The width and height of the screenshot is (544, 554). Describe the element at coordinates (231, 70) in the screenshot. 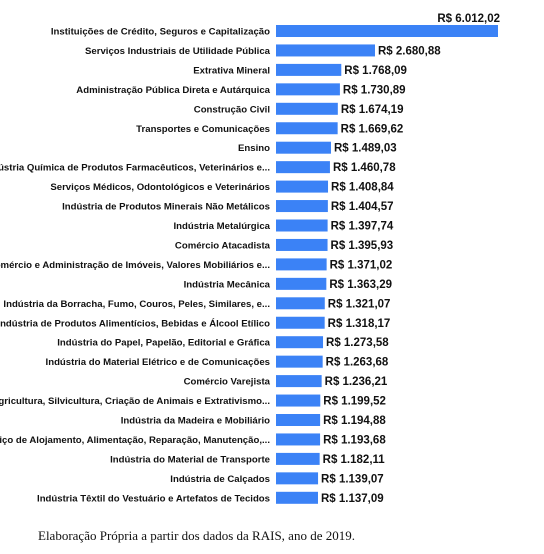

I see `category-label: Extrativa Mineral` at that location.